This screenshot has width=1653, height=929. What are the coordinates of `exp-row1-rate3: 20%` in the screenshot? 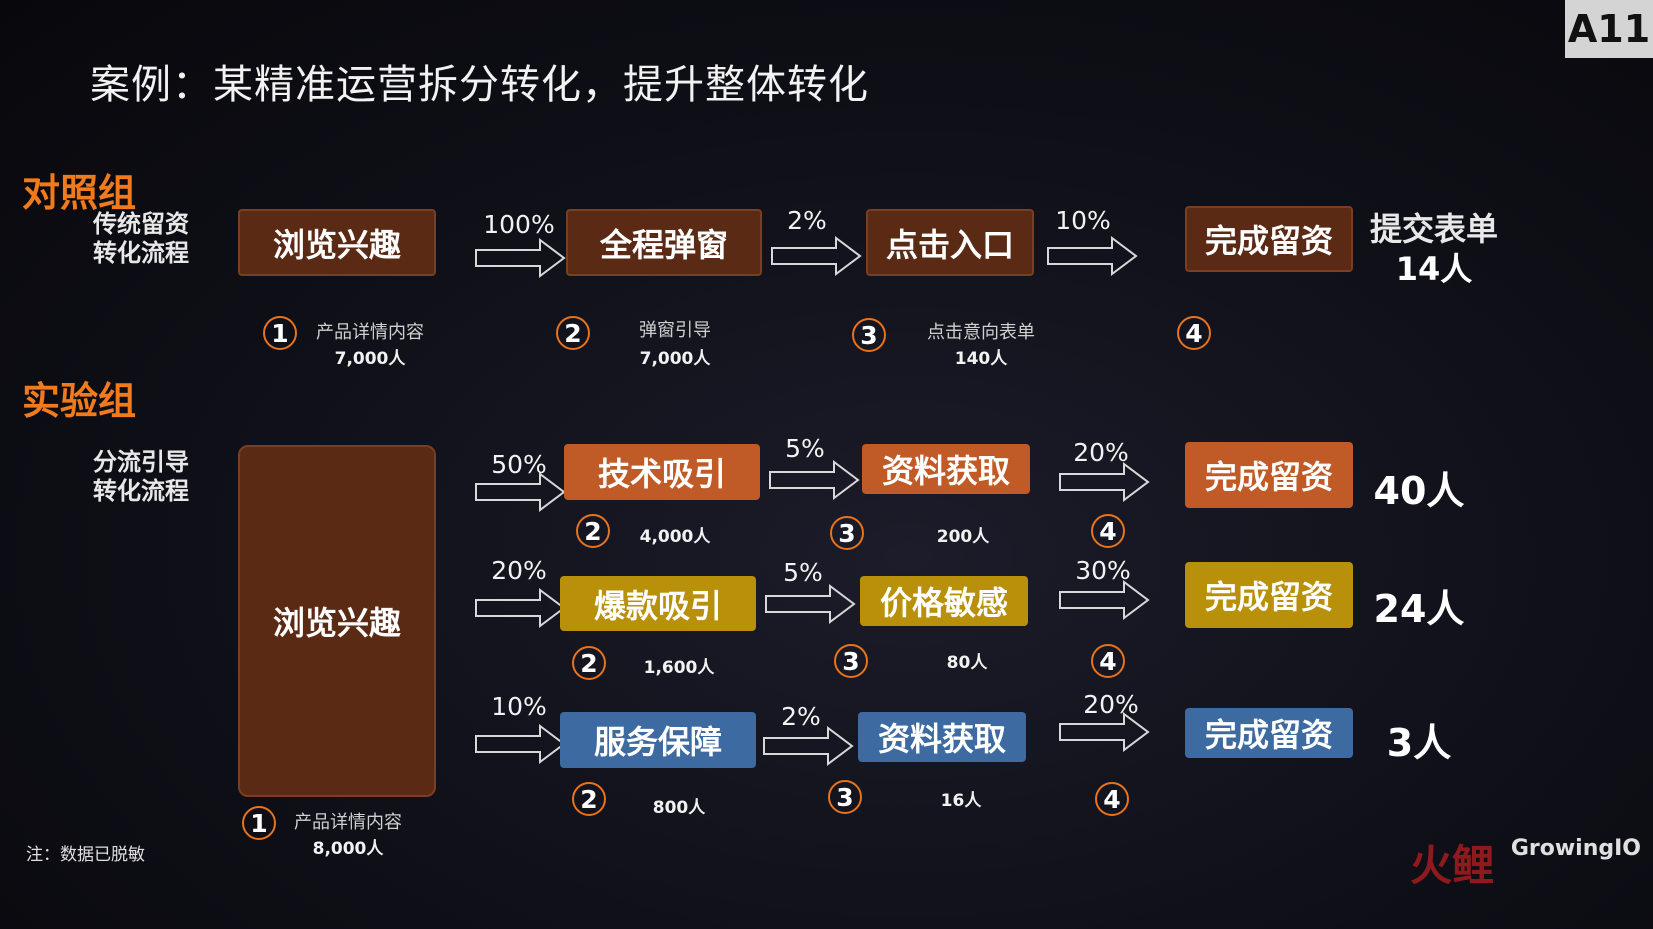 It's located at (1101, 452).